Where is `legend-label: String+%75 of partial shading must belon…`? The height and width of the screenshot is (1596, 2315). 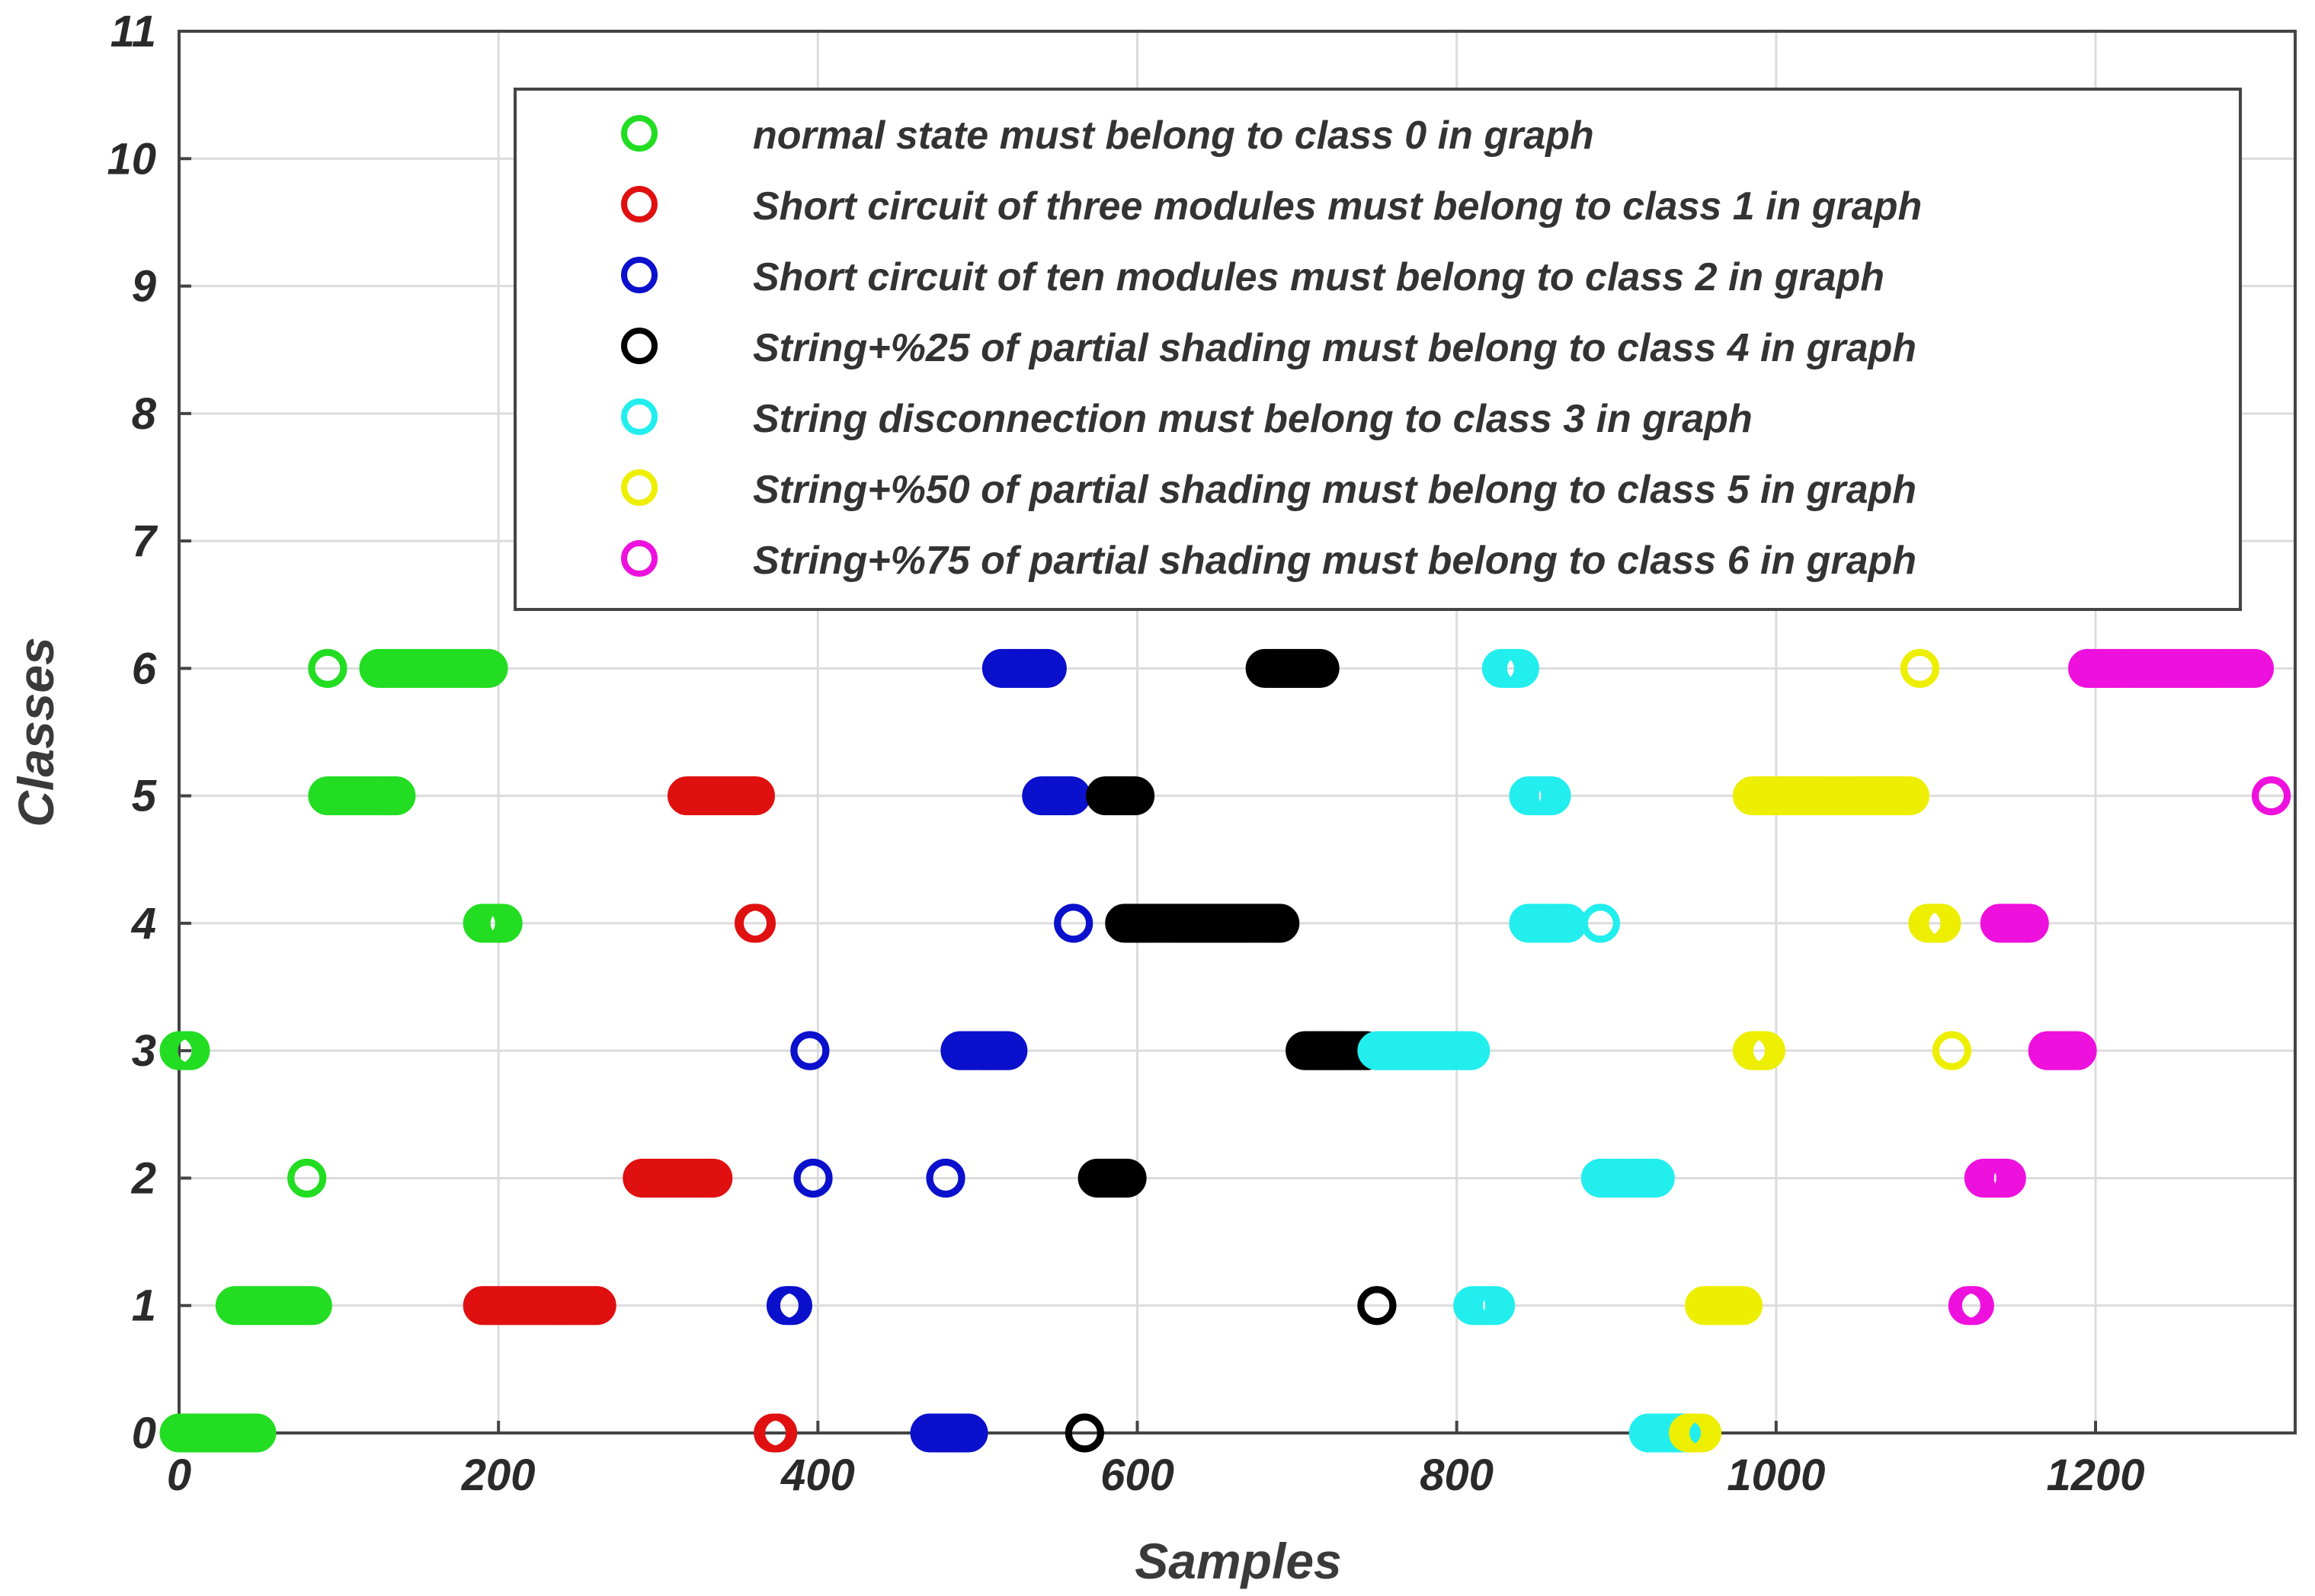 legend-label: String+%75 of partial shading must belon… is located at coordinates (1334, 561).